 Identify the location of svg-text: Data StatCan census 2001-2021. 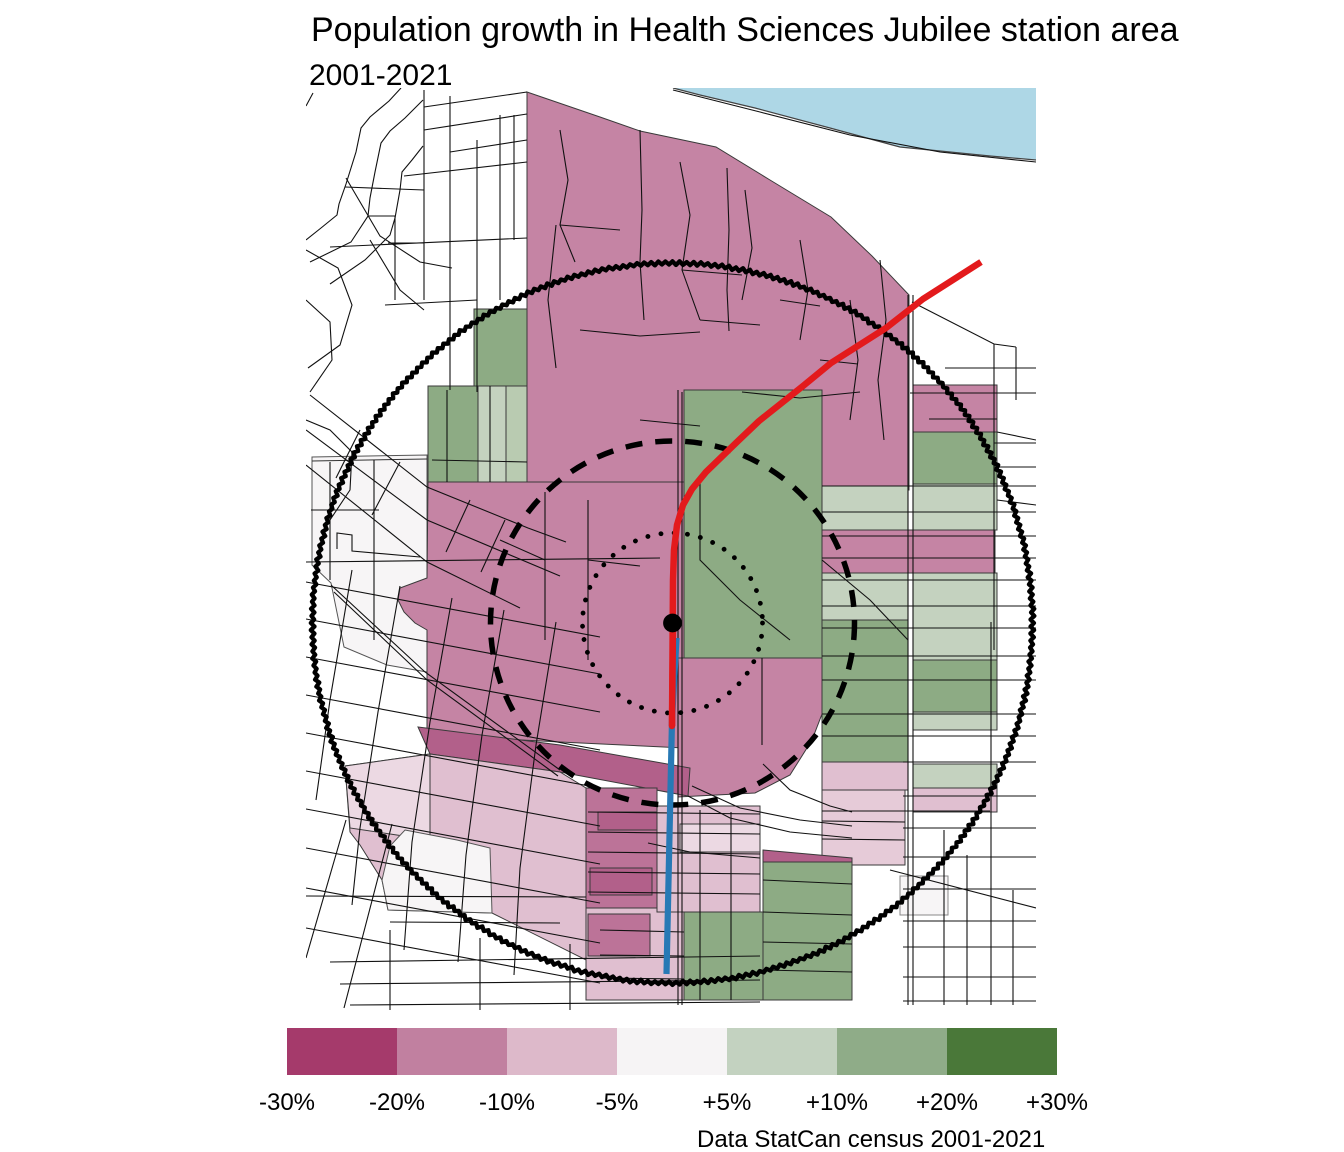
(871, 1139).